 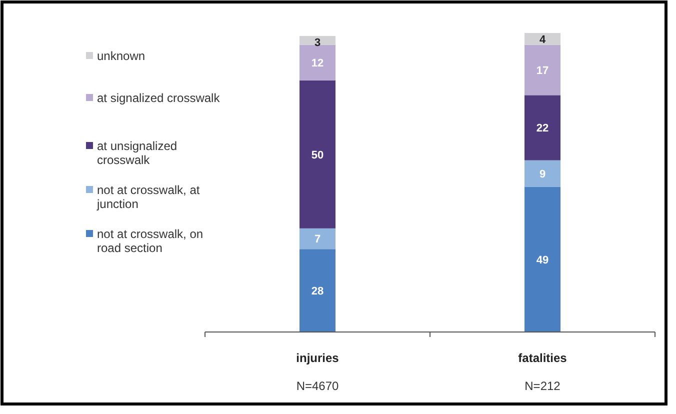 I want to click on x-tick-label: injuries, so click(x=318, y=358).